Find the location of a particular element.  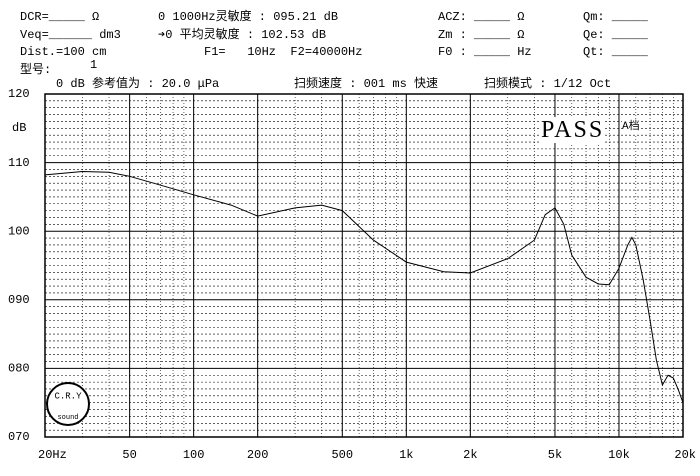

x-tick-label: 500 is located at coordinates (342, 455).